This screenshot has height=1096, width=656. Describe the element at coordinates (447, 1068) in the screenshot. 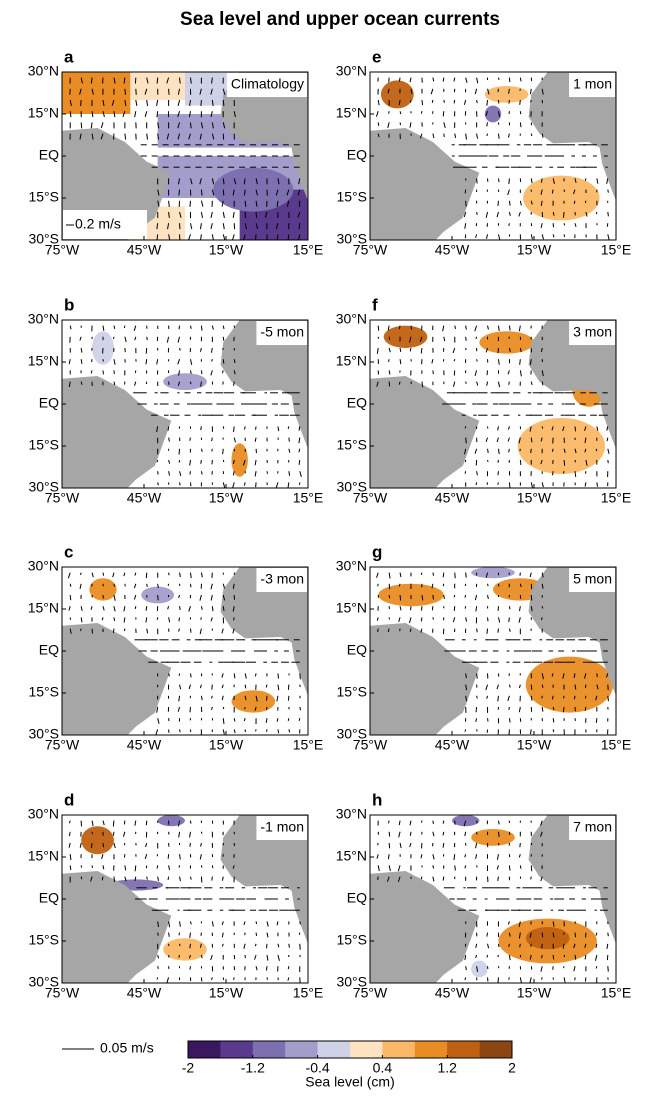

I see `colorbar-tick-label: 1.2` at that location.